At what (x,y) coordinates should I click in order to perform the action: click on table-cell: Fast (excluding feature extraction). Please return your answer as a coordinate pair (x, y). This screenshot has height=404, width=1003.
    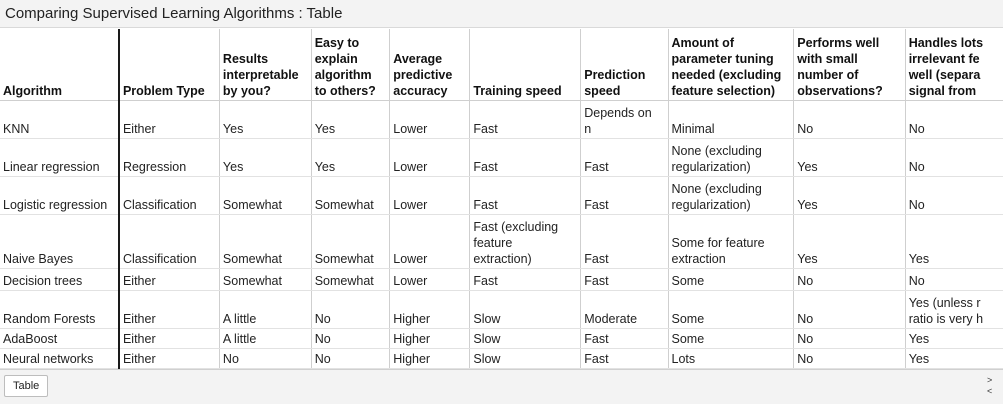
    Looking at the image, I should click on (525, 241).